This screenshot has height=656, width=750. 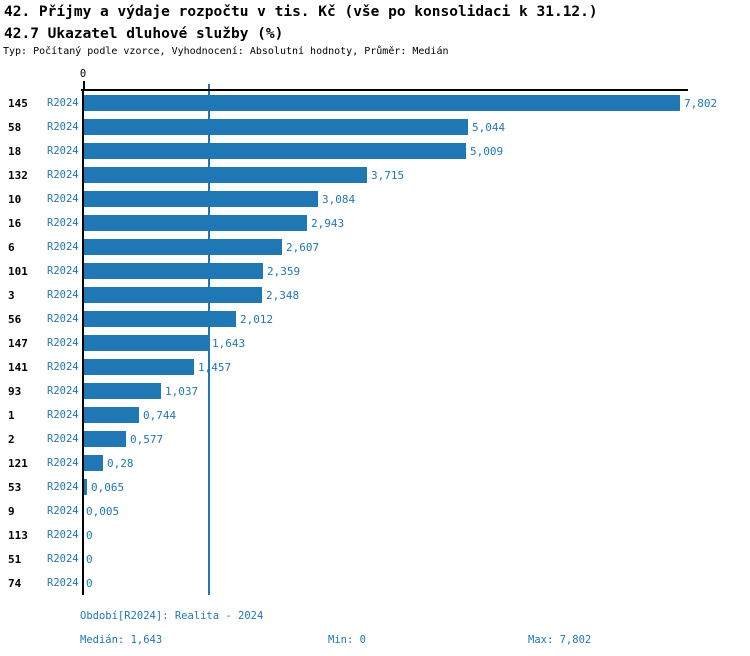 I want to click on median-stat: Medián: 1,643, so click(x=121, y=640).